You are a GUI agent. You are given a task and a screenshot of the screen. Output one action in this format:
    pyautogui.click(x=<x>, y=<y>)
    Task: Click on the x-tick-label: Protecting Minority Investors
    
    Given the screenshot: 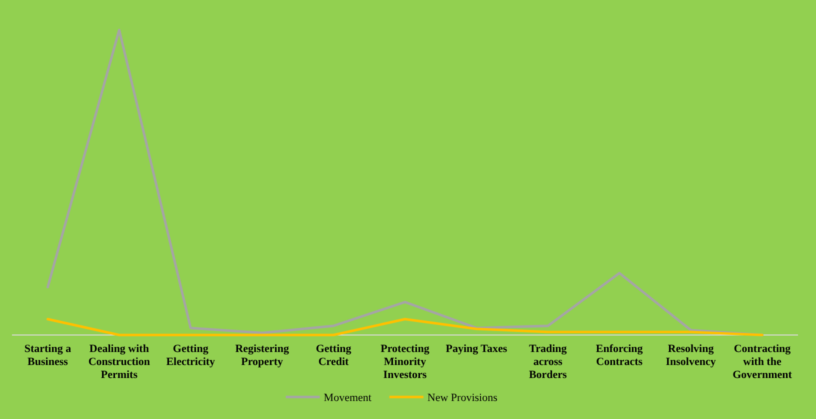 What is the action you would take?
    pyautogui.click(x=405, y=362)
    